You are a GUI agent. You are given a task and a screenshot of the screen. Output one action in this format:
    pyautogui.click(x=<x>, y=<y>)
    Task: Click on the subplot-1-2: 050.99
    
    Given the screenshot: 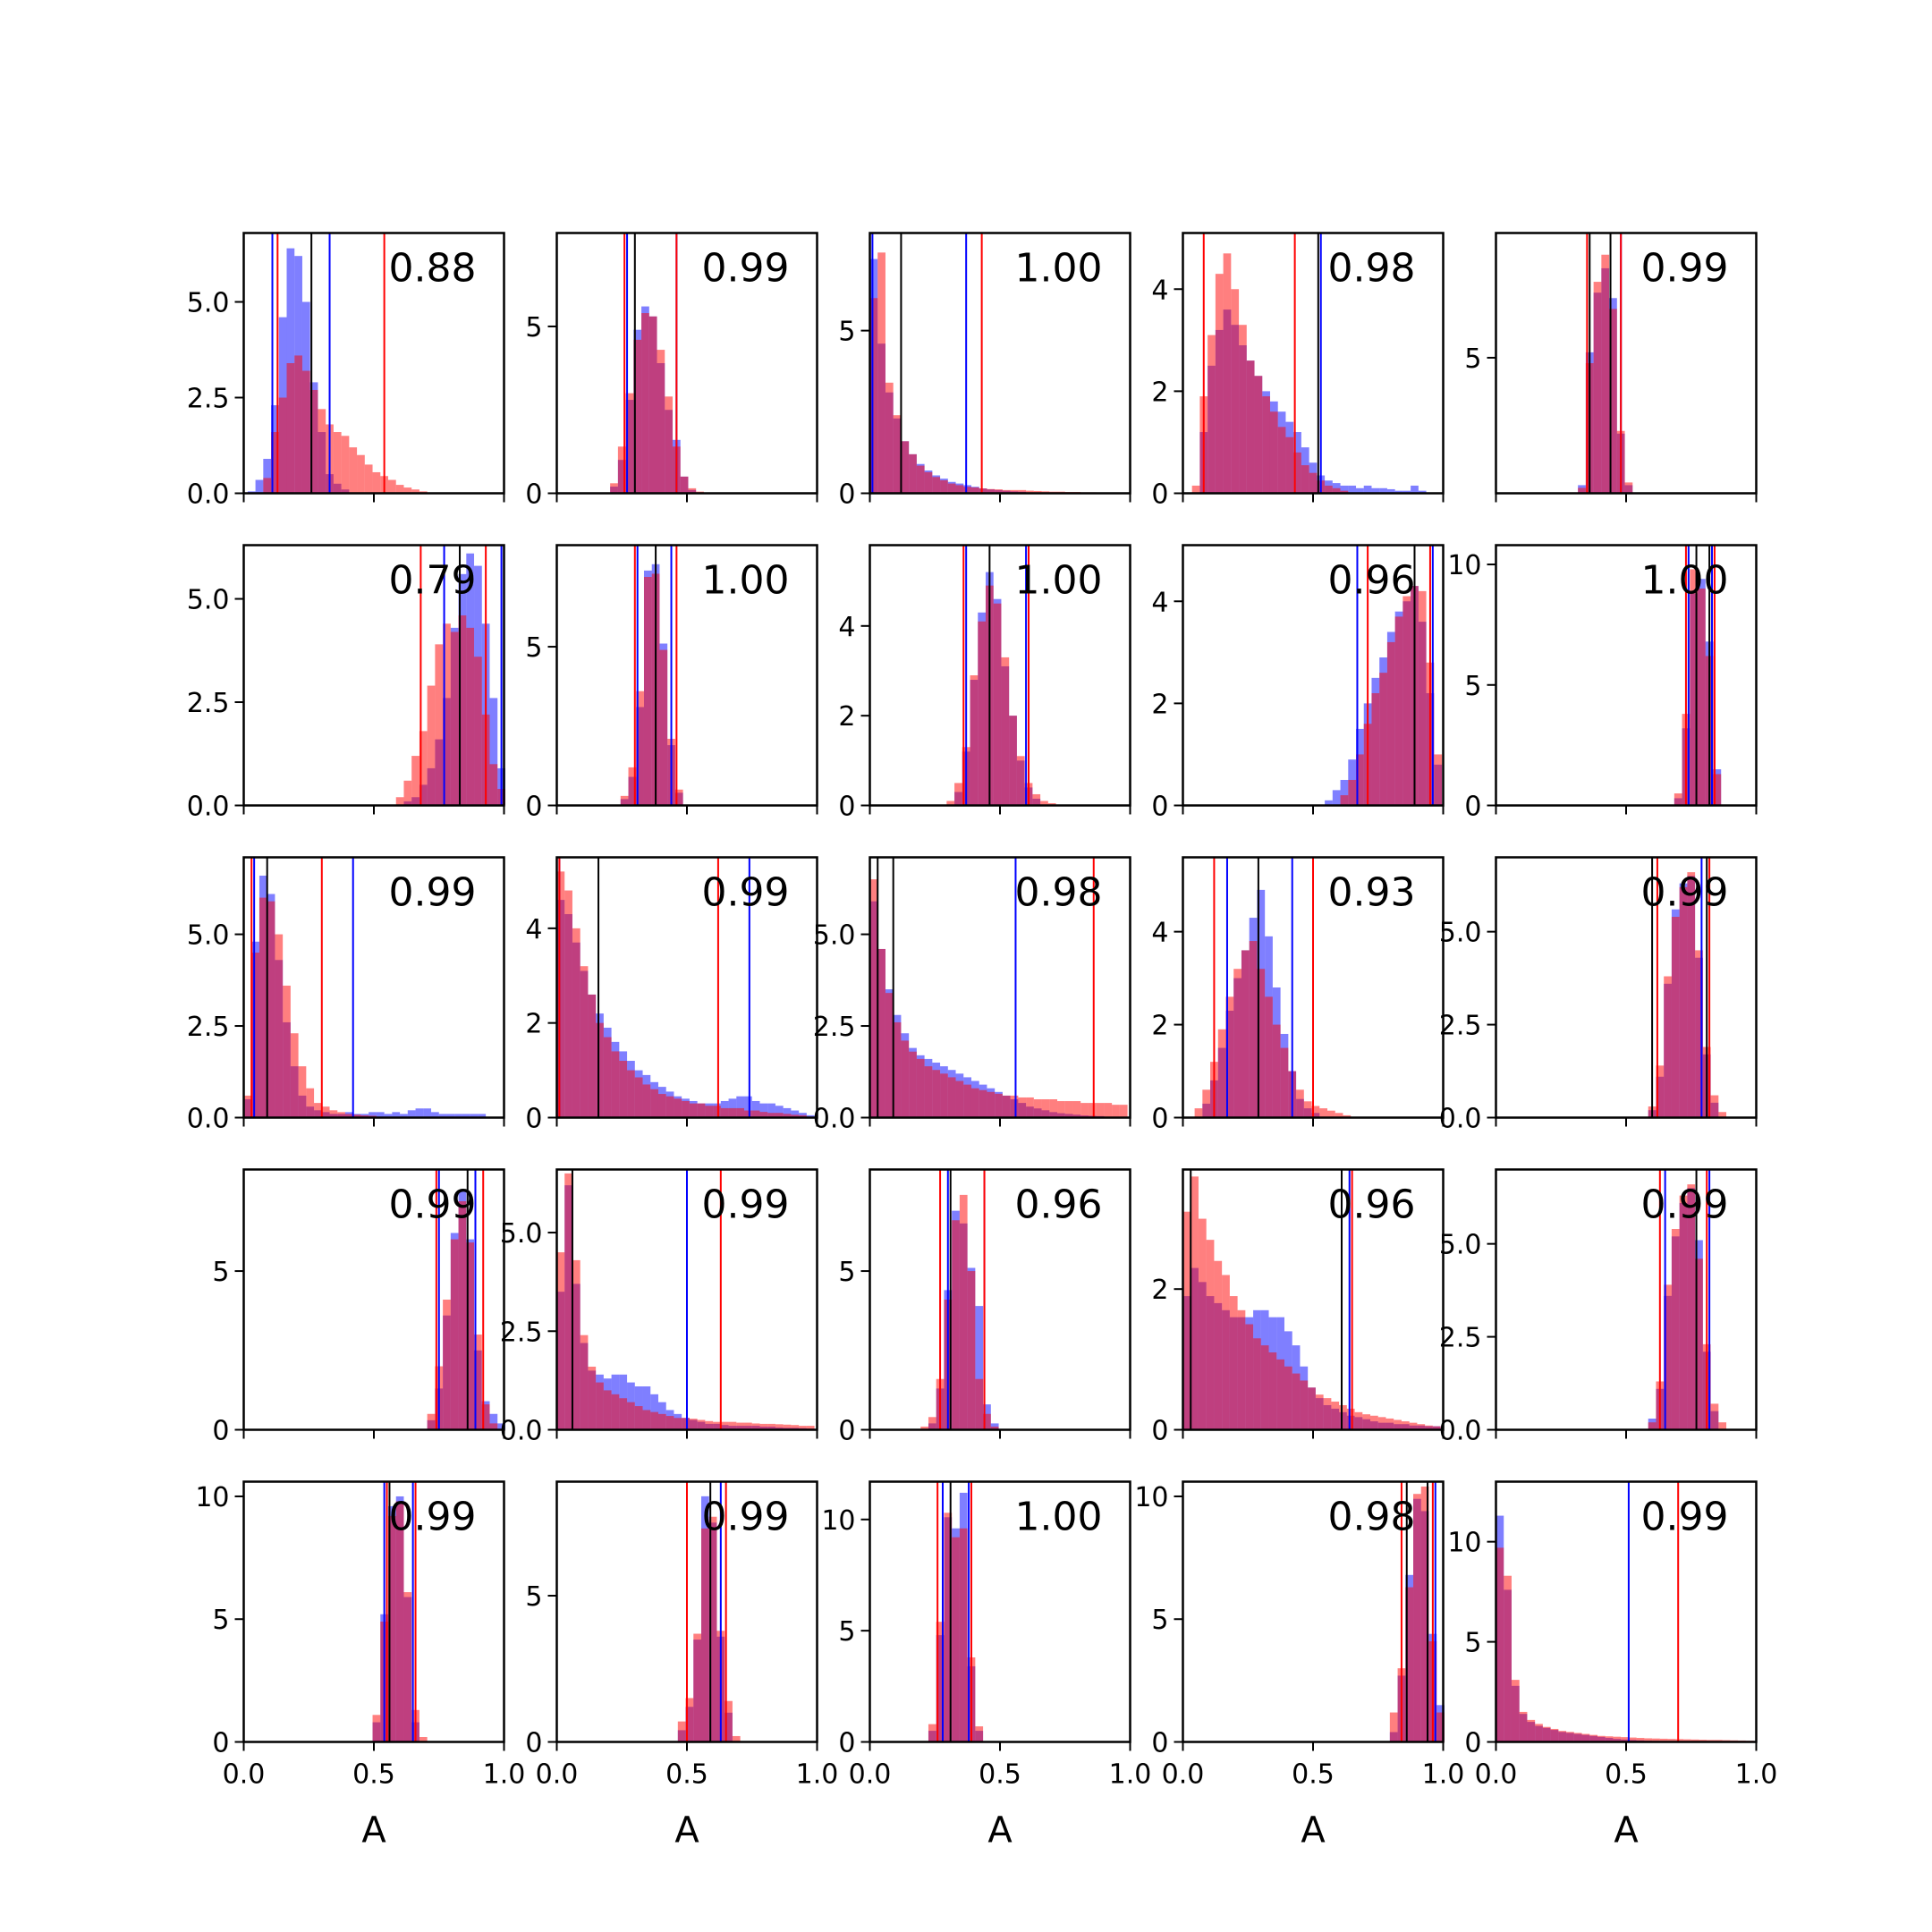 What is the action you would take?
    pyautogui.click(x=671, y=371)
    